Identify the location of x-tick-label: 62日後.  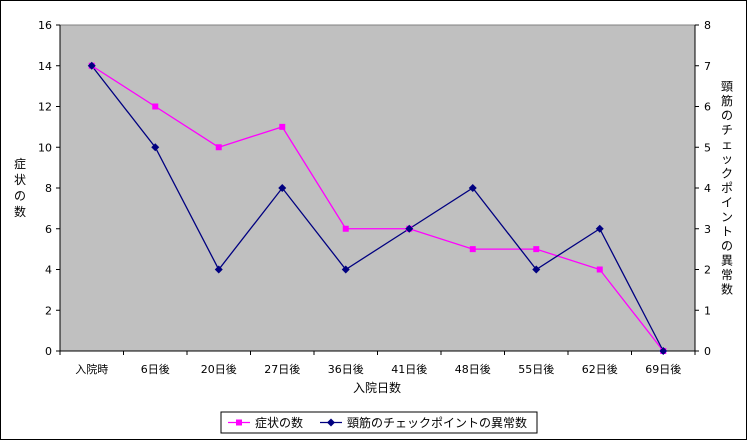
(600, 369).